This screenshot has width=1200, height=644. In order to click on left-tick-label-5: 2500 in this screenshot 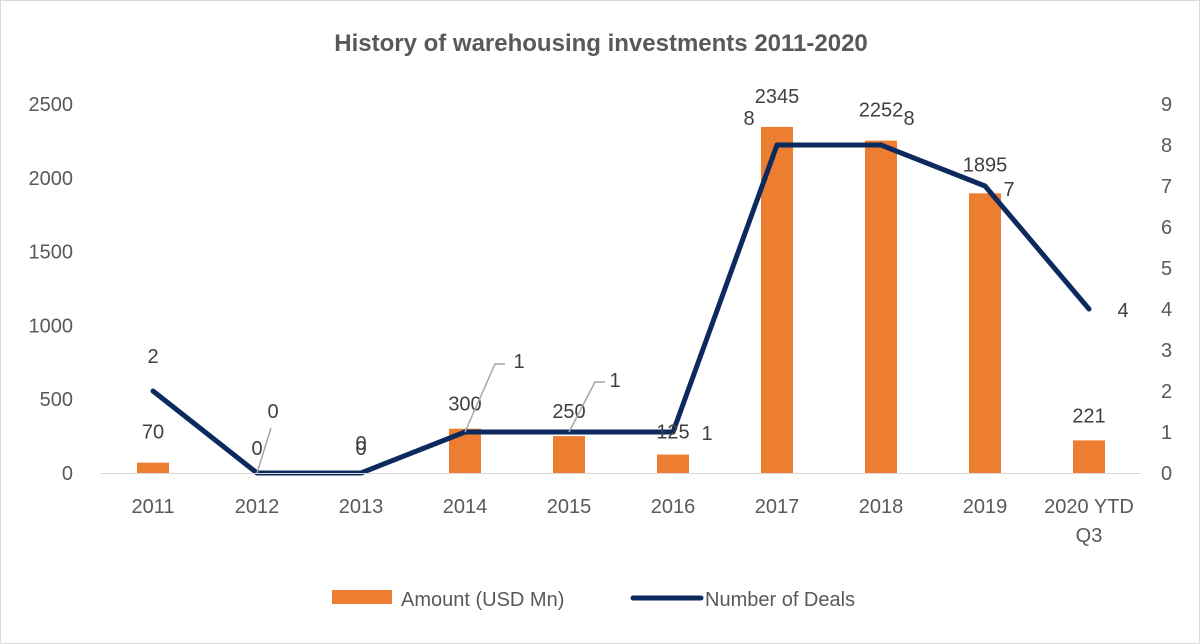, I will do `click(51, 105)`.